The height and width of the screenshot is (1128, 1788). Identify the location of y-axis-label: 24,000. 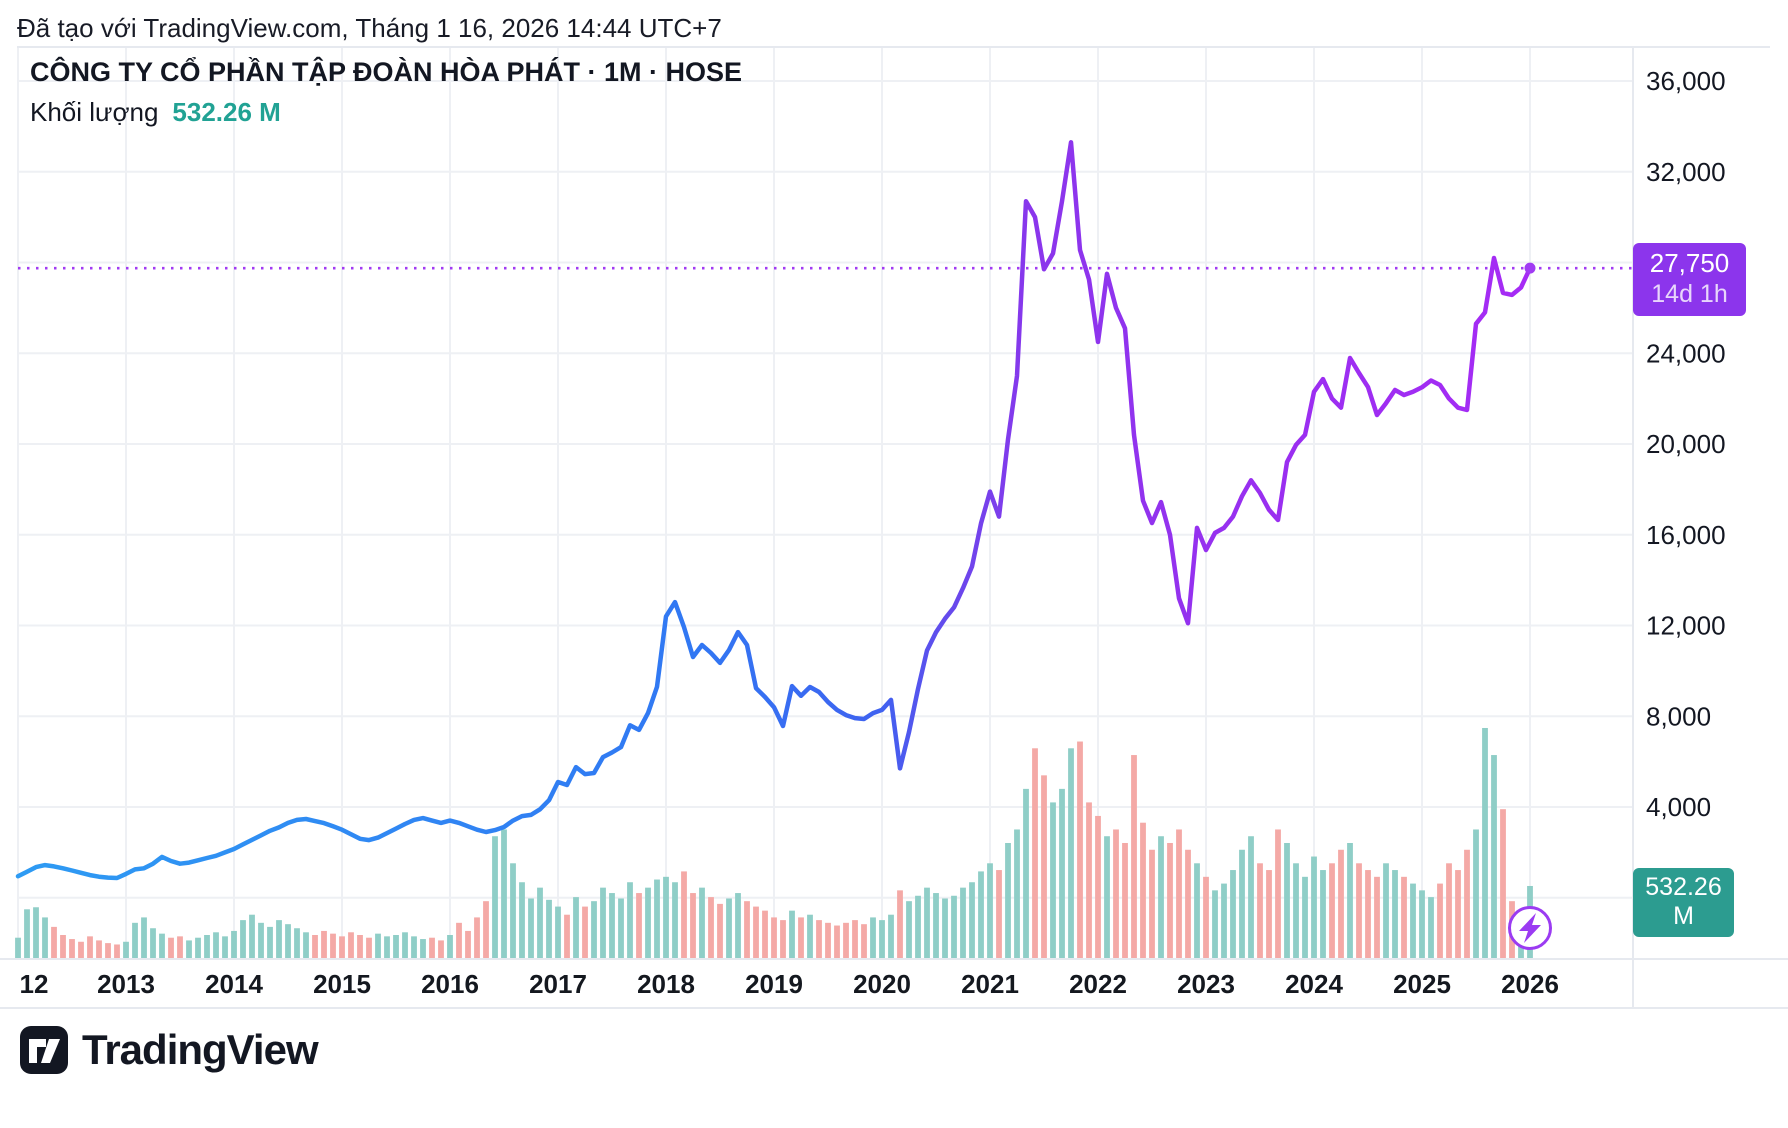
(1686, 353).